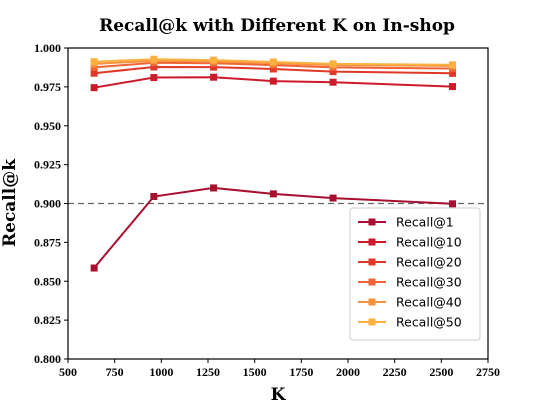 This screenshot has height=405, width=540. What do you see at coordinates (47, 242) in the screenshot?
I see `y-tick-label: 0.875` at bounding box center [47, 242].